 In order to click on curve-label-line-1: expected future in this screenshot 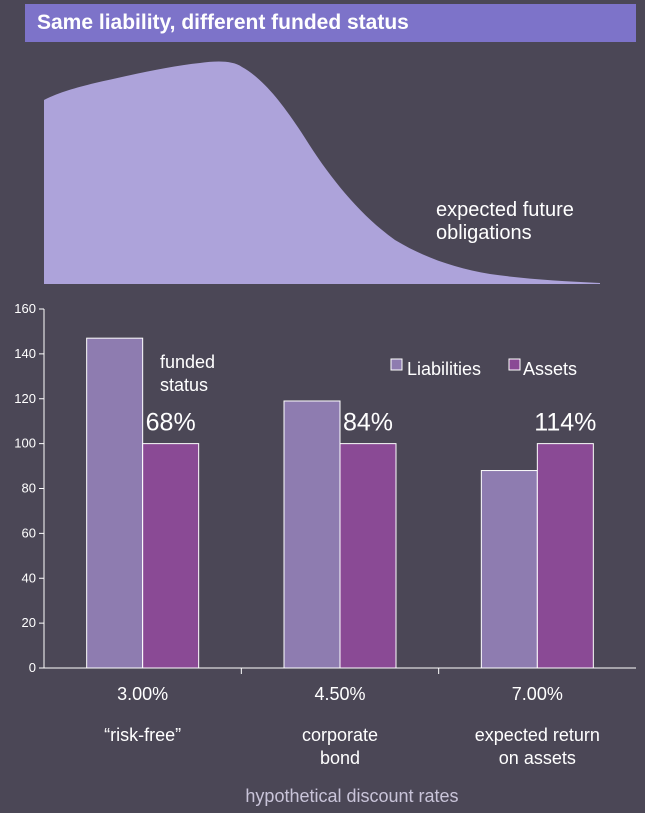, I will do `click(505, 210)`.